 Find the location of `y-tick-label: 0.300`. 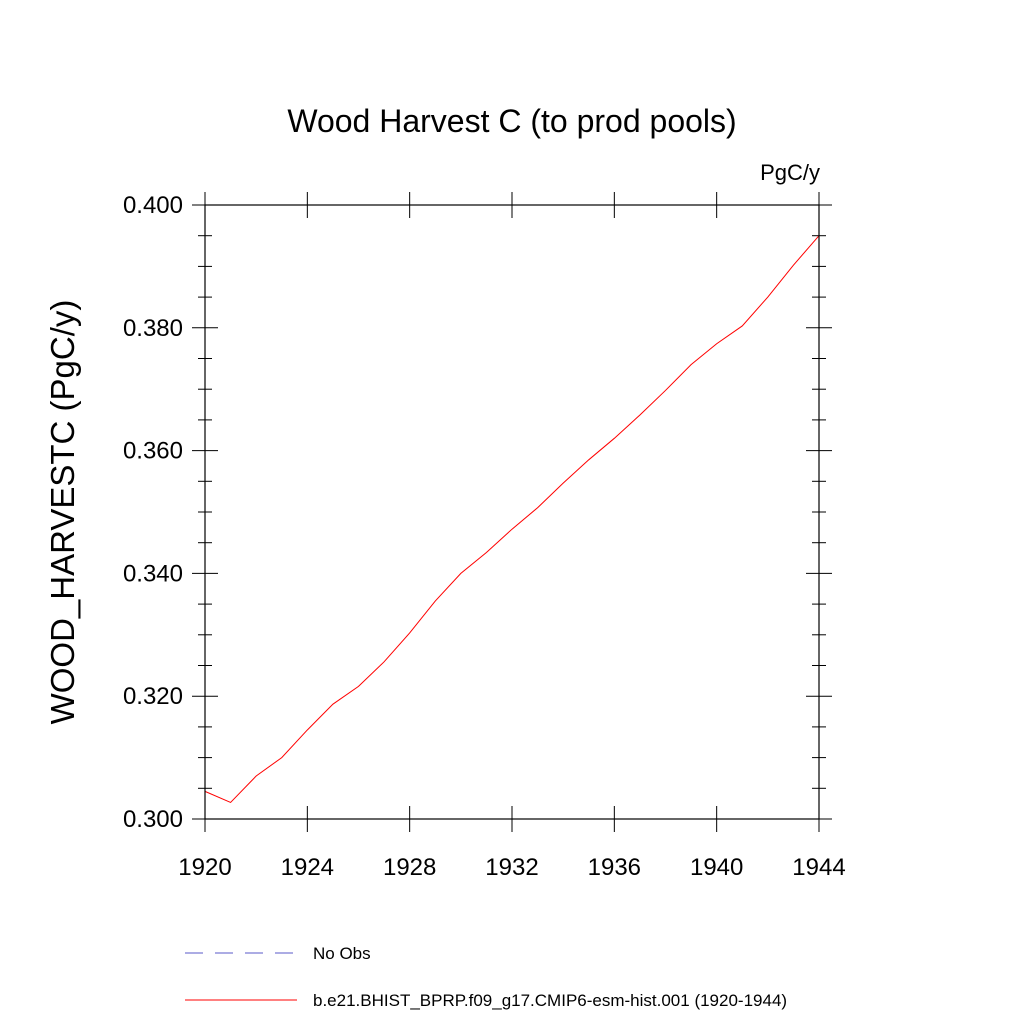

y-tick-label: 0.300 is located at coordinates (153, 819).